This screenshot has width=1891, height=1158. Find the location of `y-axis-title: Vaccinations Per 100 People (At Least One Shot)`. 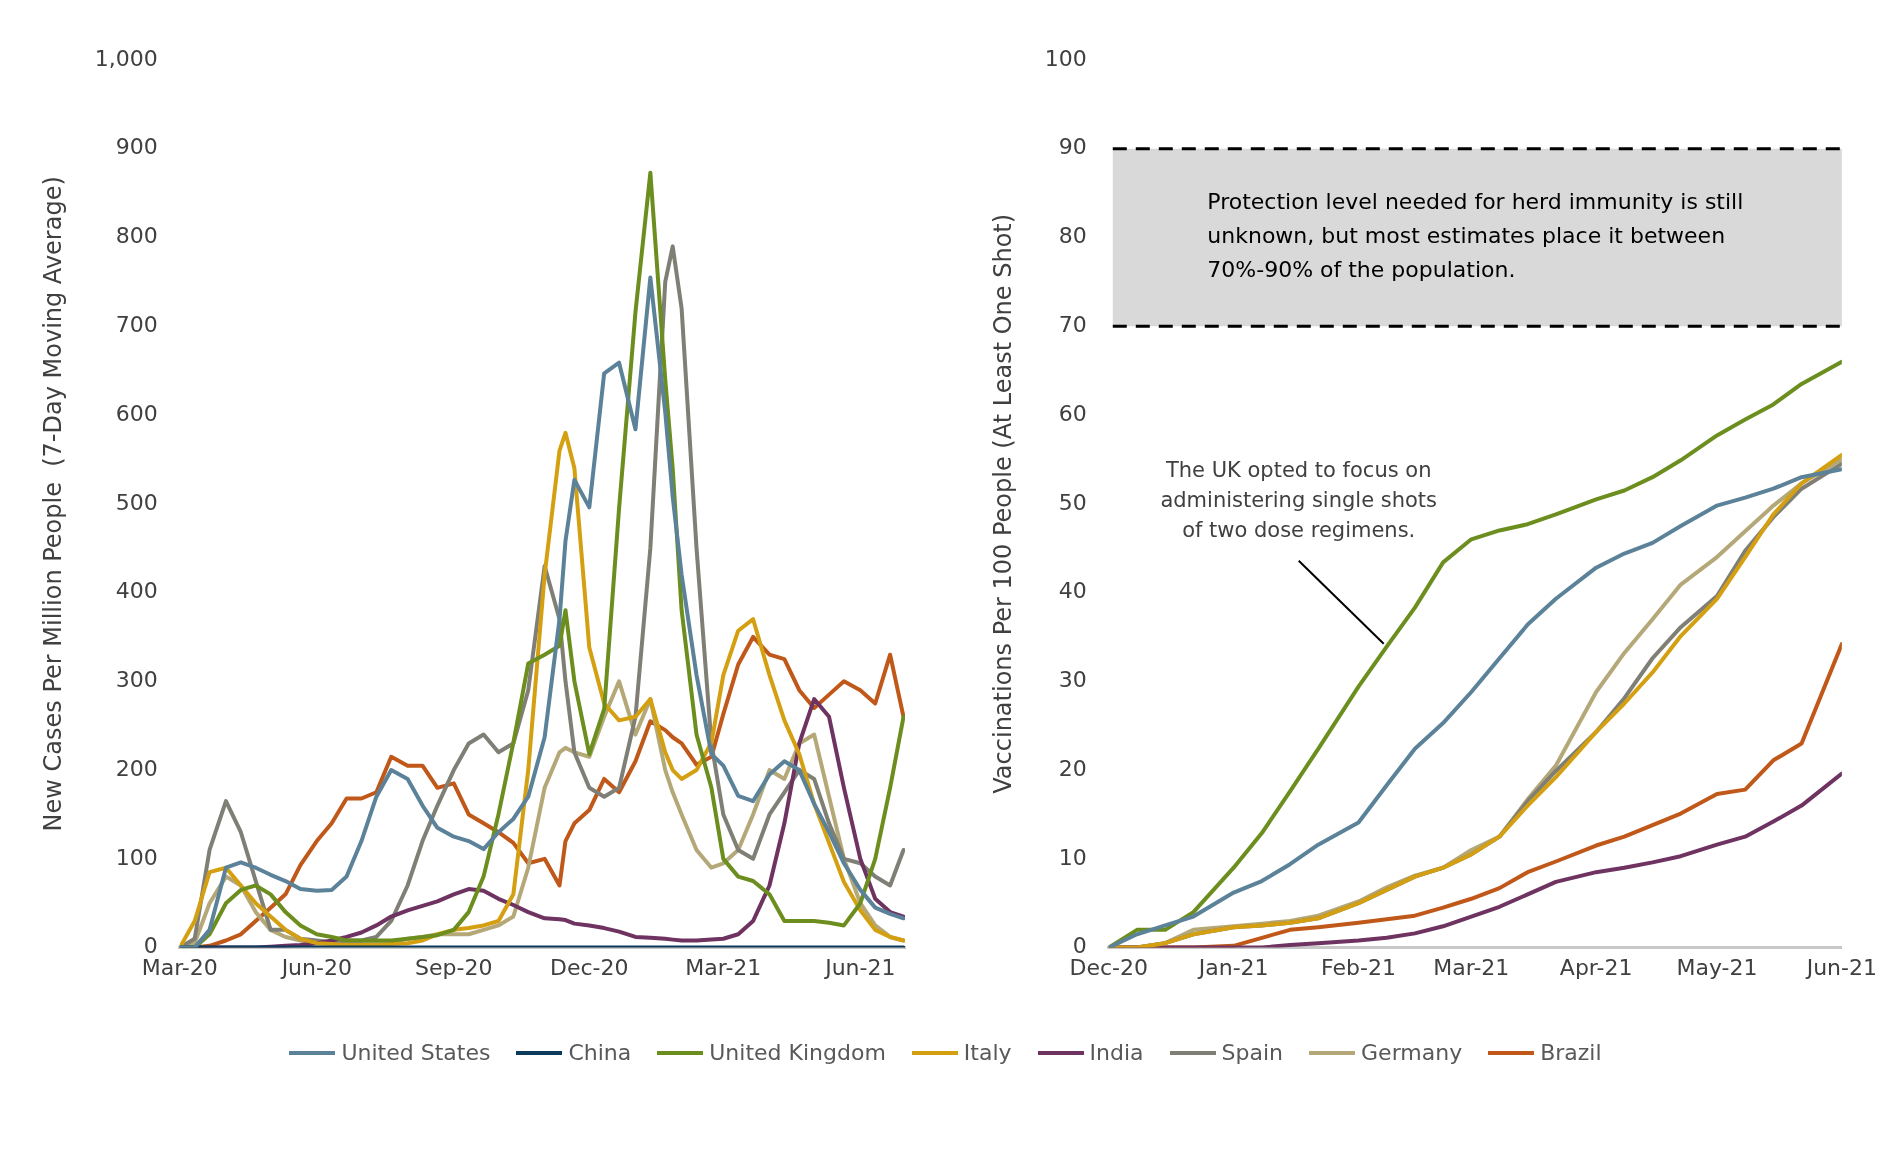

y-axis-title: Vaccinations Per 100 People (At Least One Shot) is located at coordinates (1002, 503).